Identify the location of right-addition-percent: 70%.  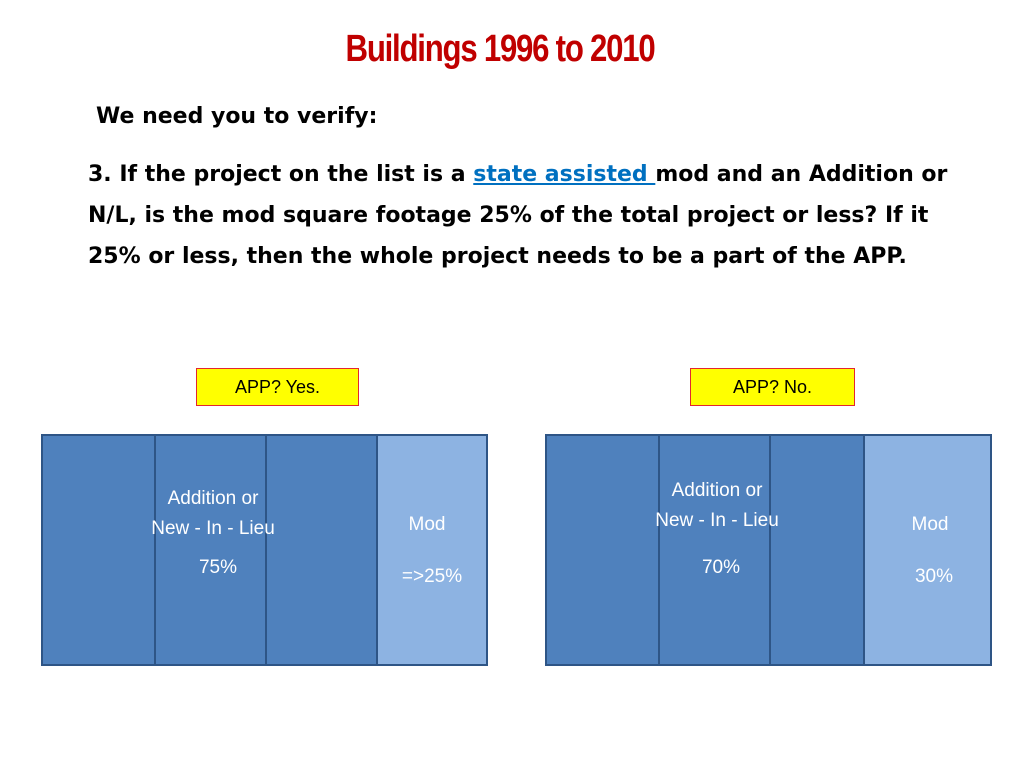
(721, 567).